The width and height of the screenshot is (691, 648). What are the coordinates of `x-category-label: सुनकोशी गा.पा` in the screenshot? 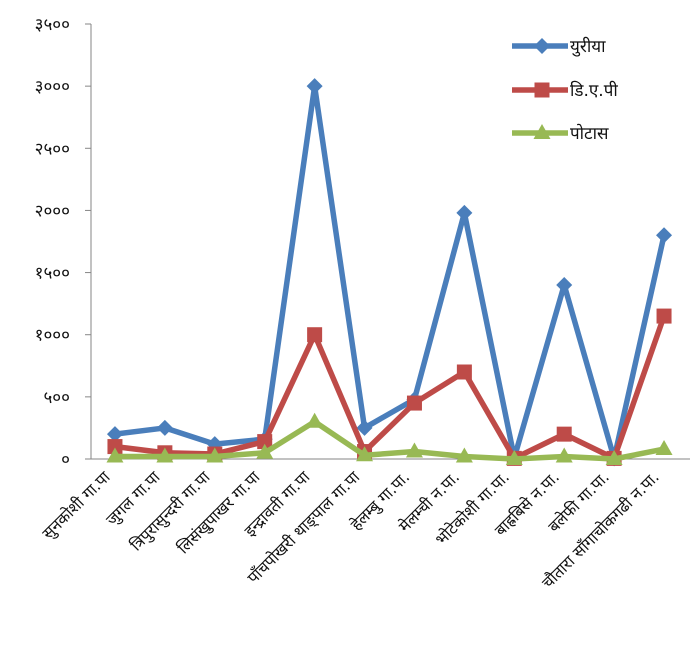 It's located at (76, 505).